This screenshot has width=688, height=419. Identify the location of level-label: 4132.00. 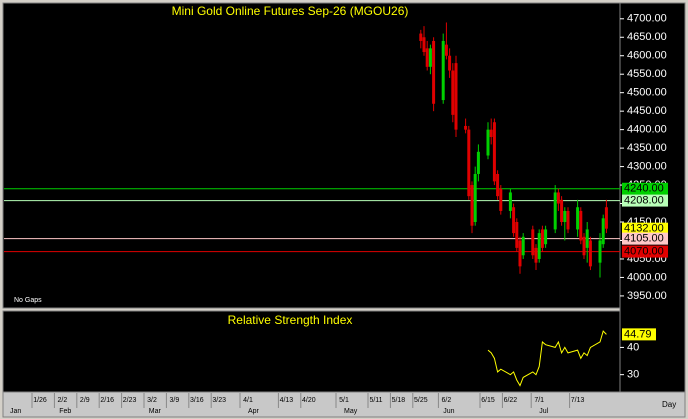
(644, 229).